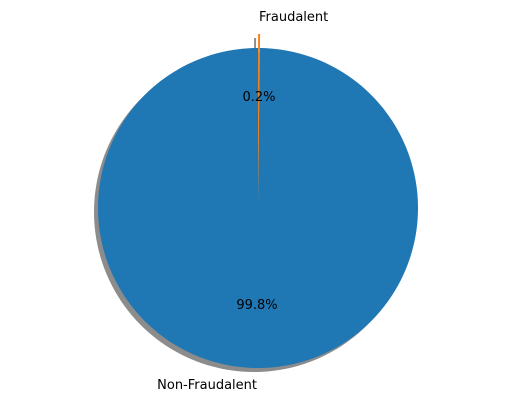  I want to click on pie-slice-fraudalent, so click(259, 114).